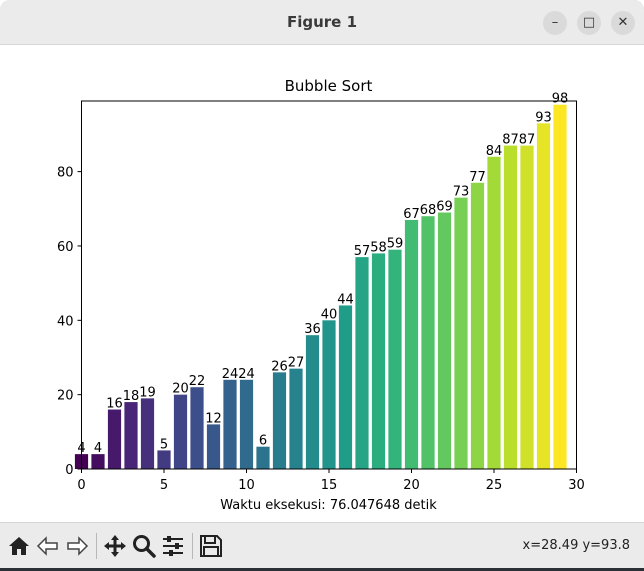  Describe the element at coordinates (296, 363) in the screenshot. I see `bar-value-label: 27` at that location.